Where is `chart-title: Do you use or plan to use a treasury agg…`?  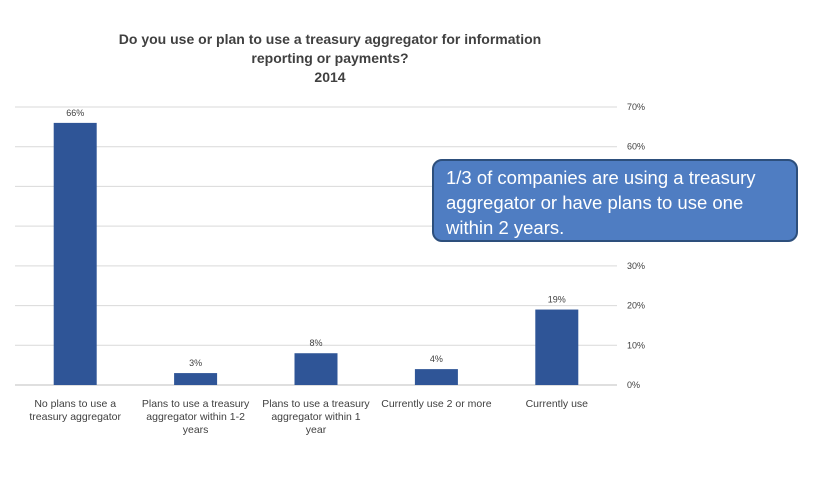
chart-title: Do you use or plan to use a treasury agg… is located at coordinates (330, 58).